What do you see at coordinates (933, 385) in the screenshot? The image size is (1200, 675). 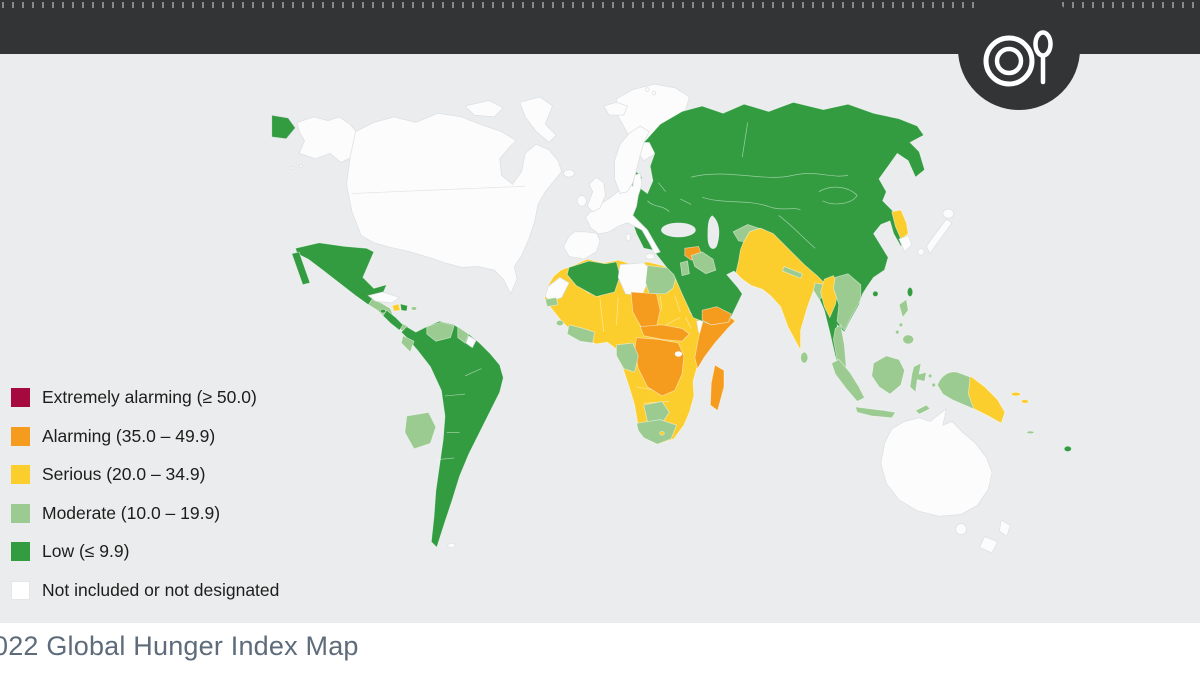 I see `moluccas-island` at bounding box center [933, 385].